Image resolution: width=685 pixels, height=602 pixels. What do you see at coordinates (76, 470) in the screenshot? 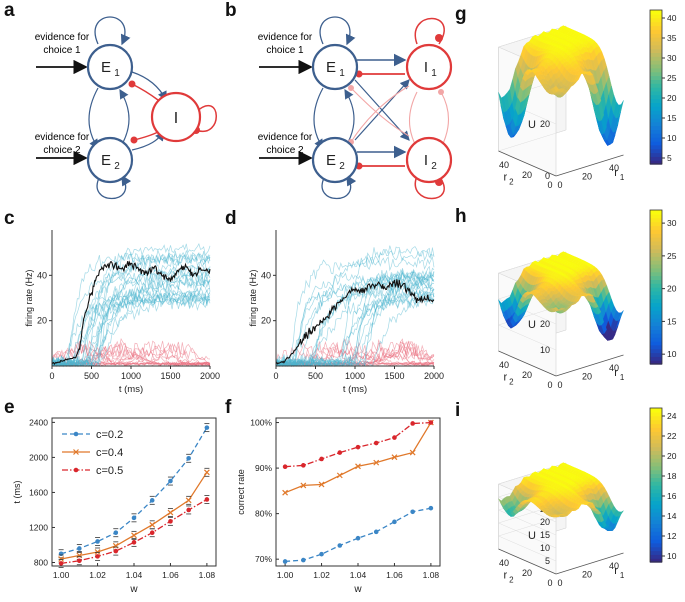
I see `legend-marker` at bounding box center [76, 470].